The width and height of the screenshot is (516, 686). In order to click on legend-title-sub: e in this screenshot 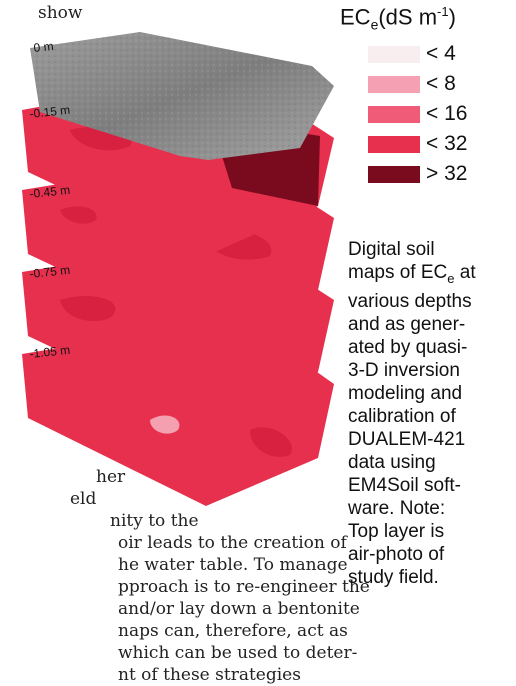, I will do `click(374, 24)`.